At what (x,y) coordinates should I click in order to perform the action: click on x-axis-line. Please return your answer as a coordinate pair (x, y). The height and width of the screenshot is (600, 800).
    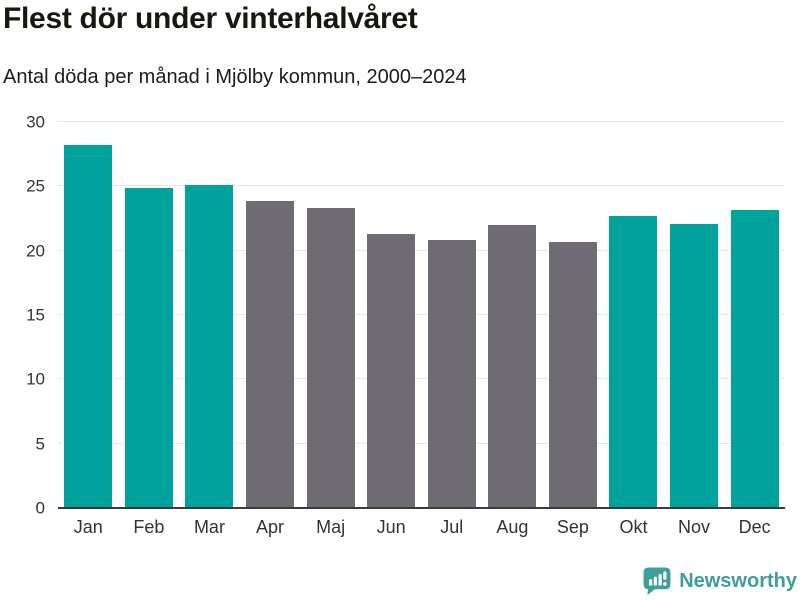
    Looking at the image, I should click on (421, 508).